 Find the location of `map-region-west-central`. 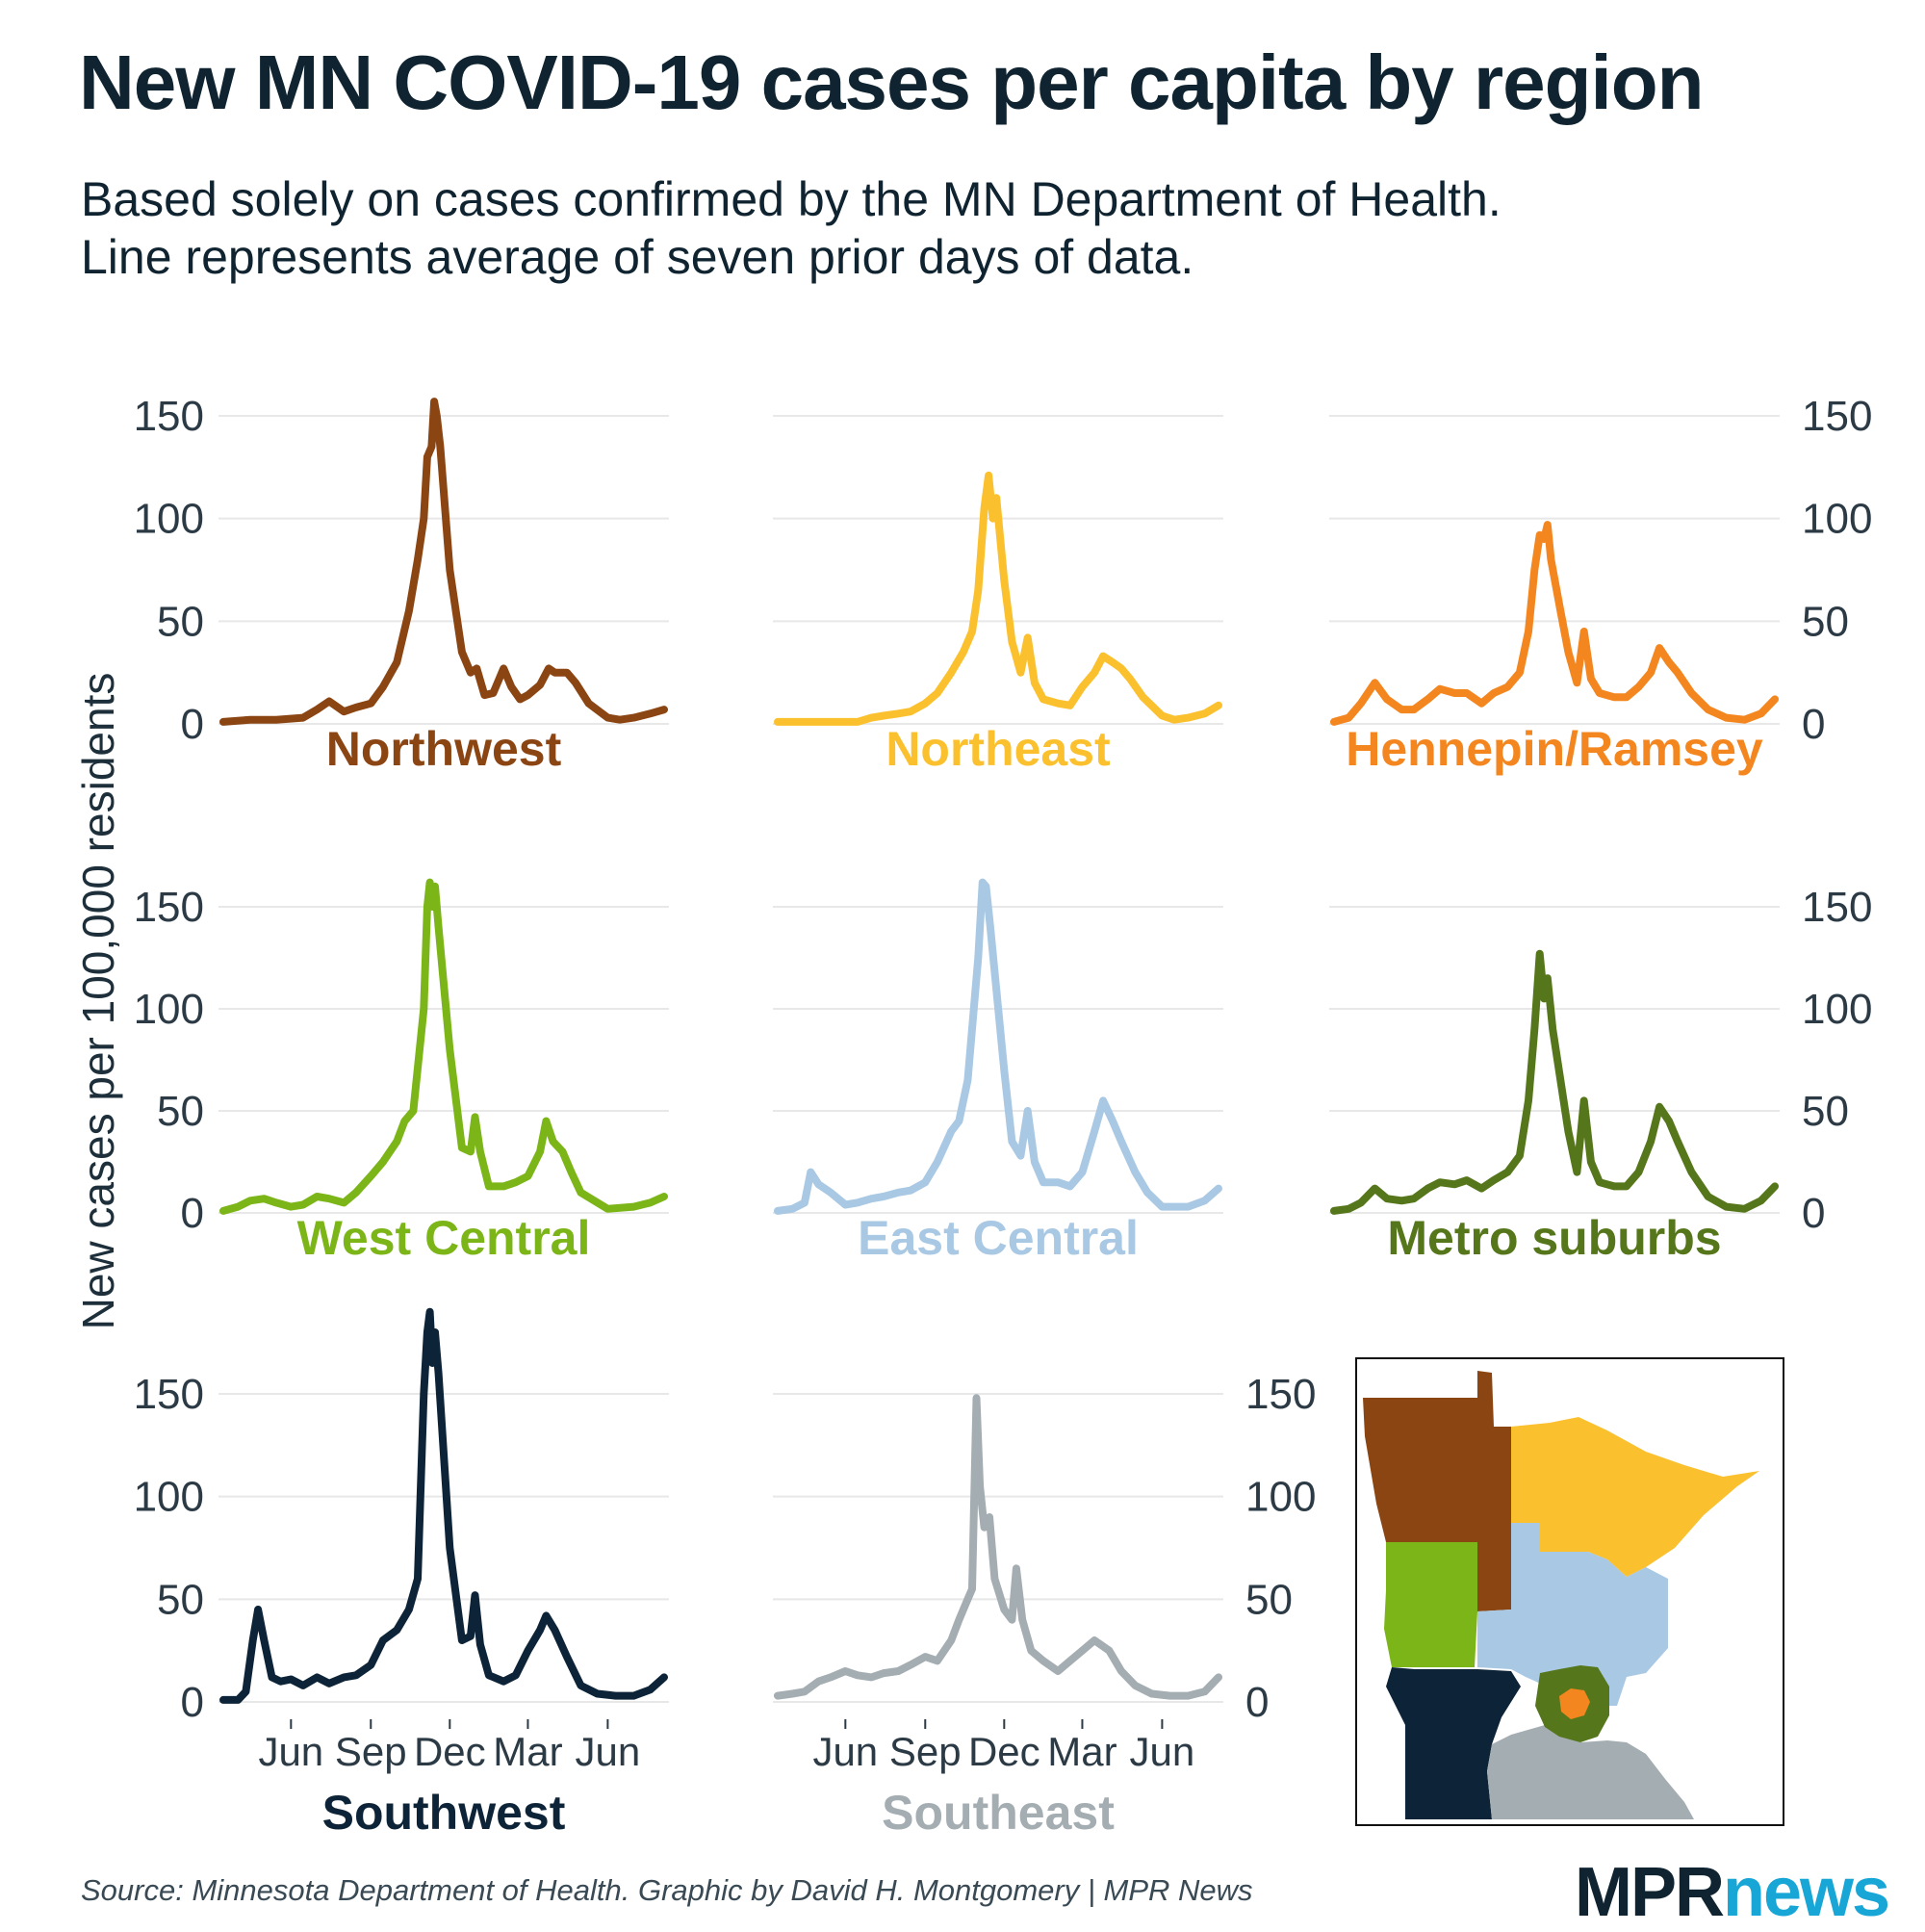

map-region-west-central is located at coordinates (1430, 1605).